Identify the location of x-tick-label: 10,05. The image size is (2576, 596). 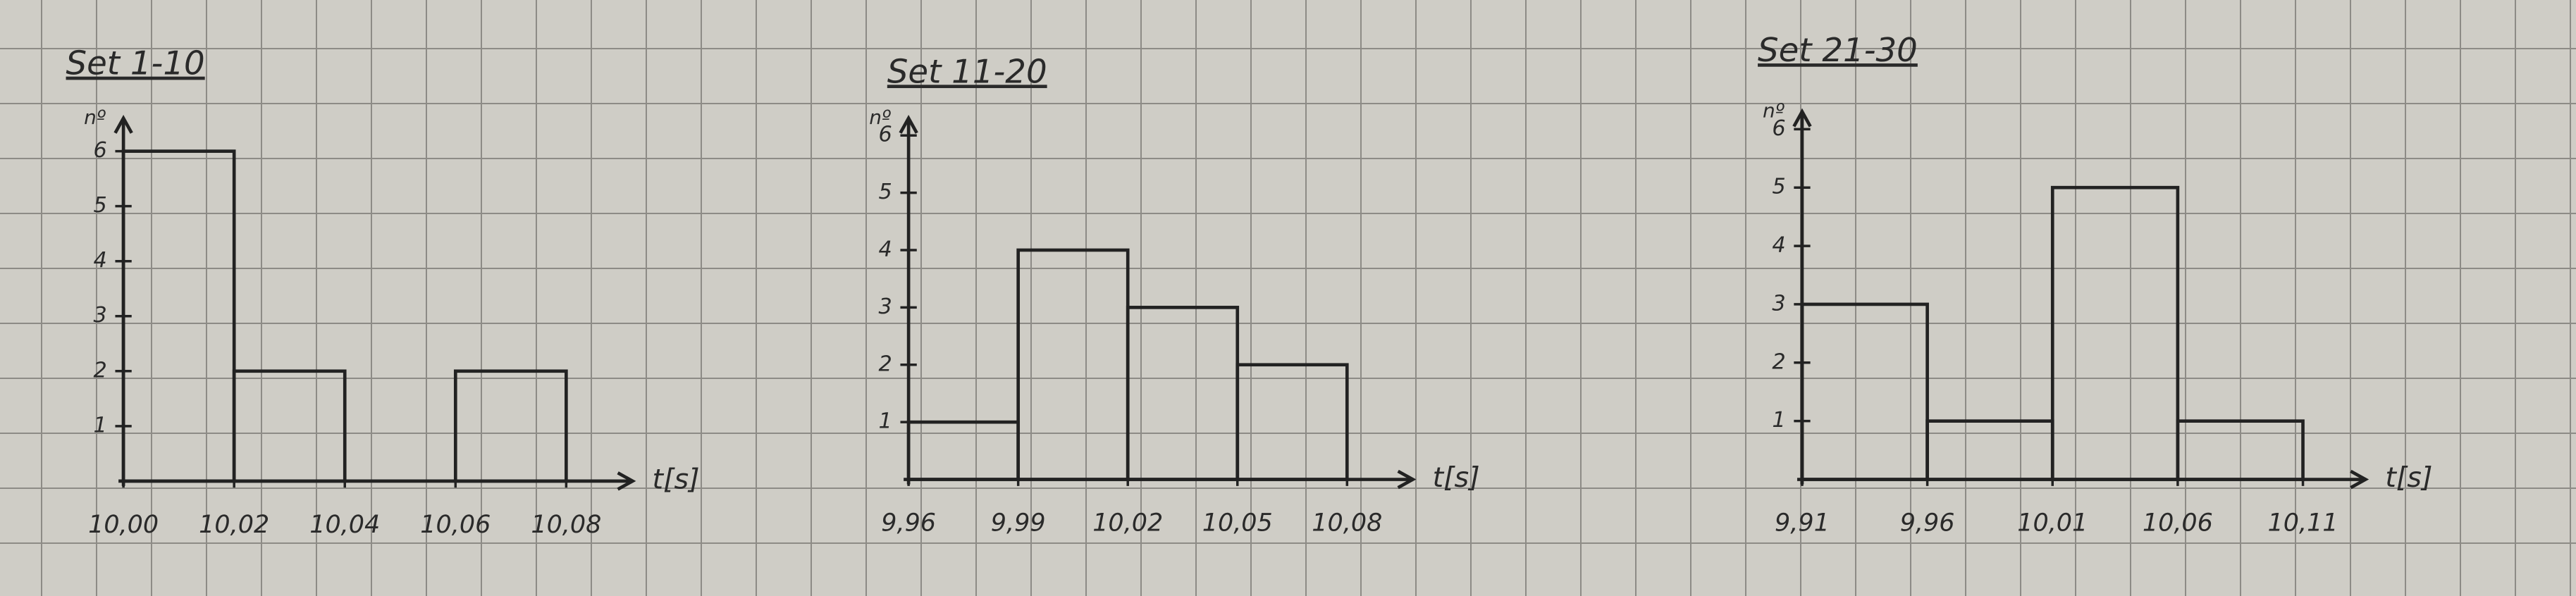
(1237, 523).